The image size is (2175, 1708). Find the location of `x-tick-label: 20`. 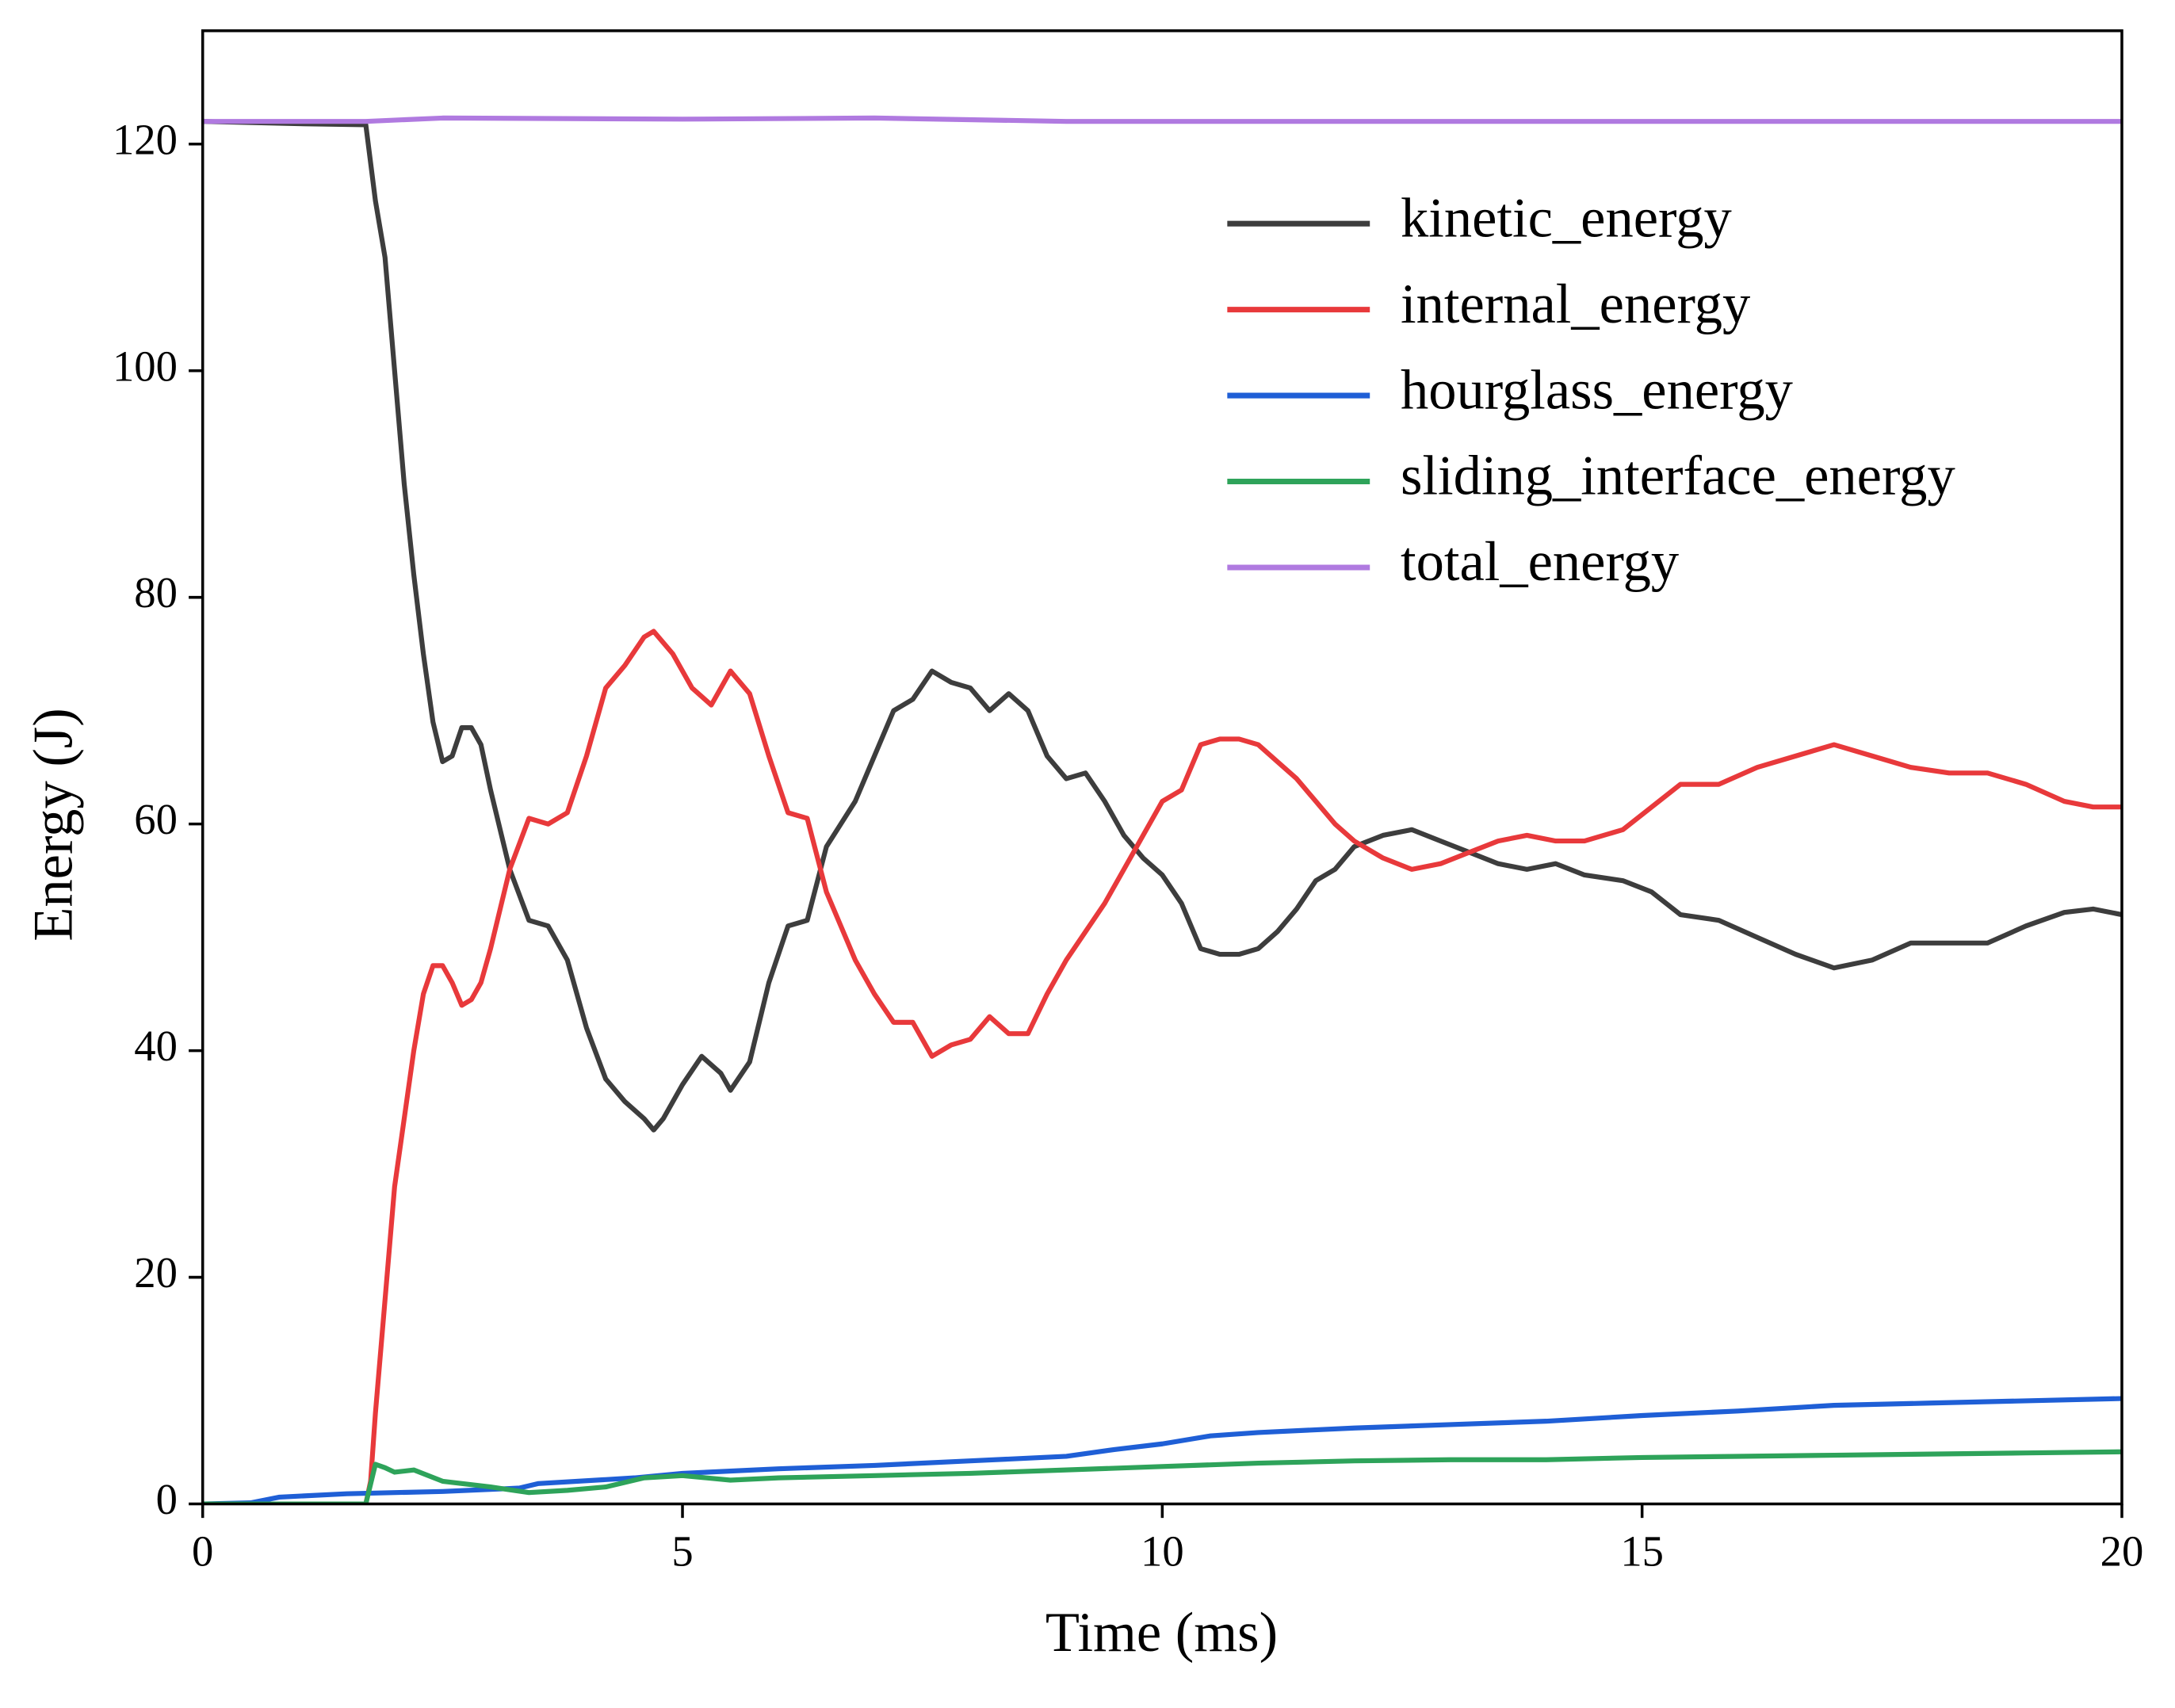

x-tick-label: 20 is located at coordinates (2122, 1551).